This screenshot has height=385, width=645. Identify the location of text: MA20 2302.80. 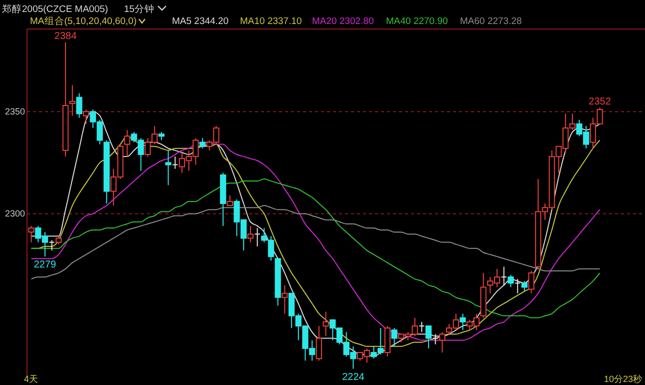
(343, 21).